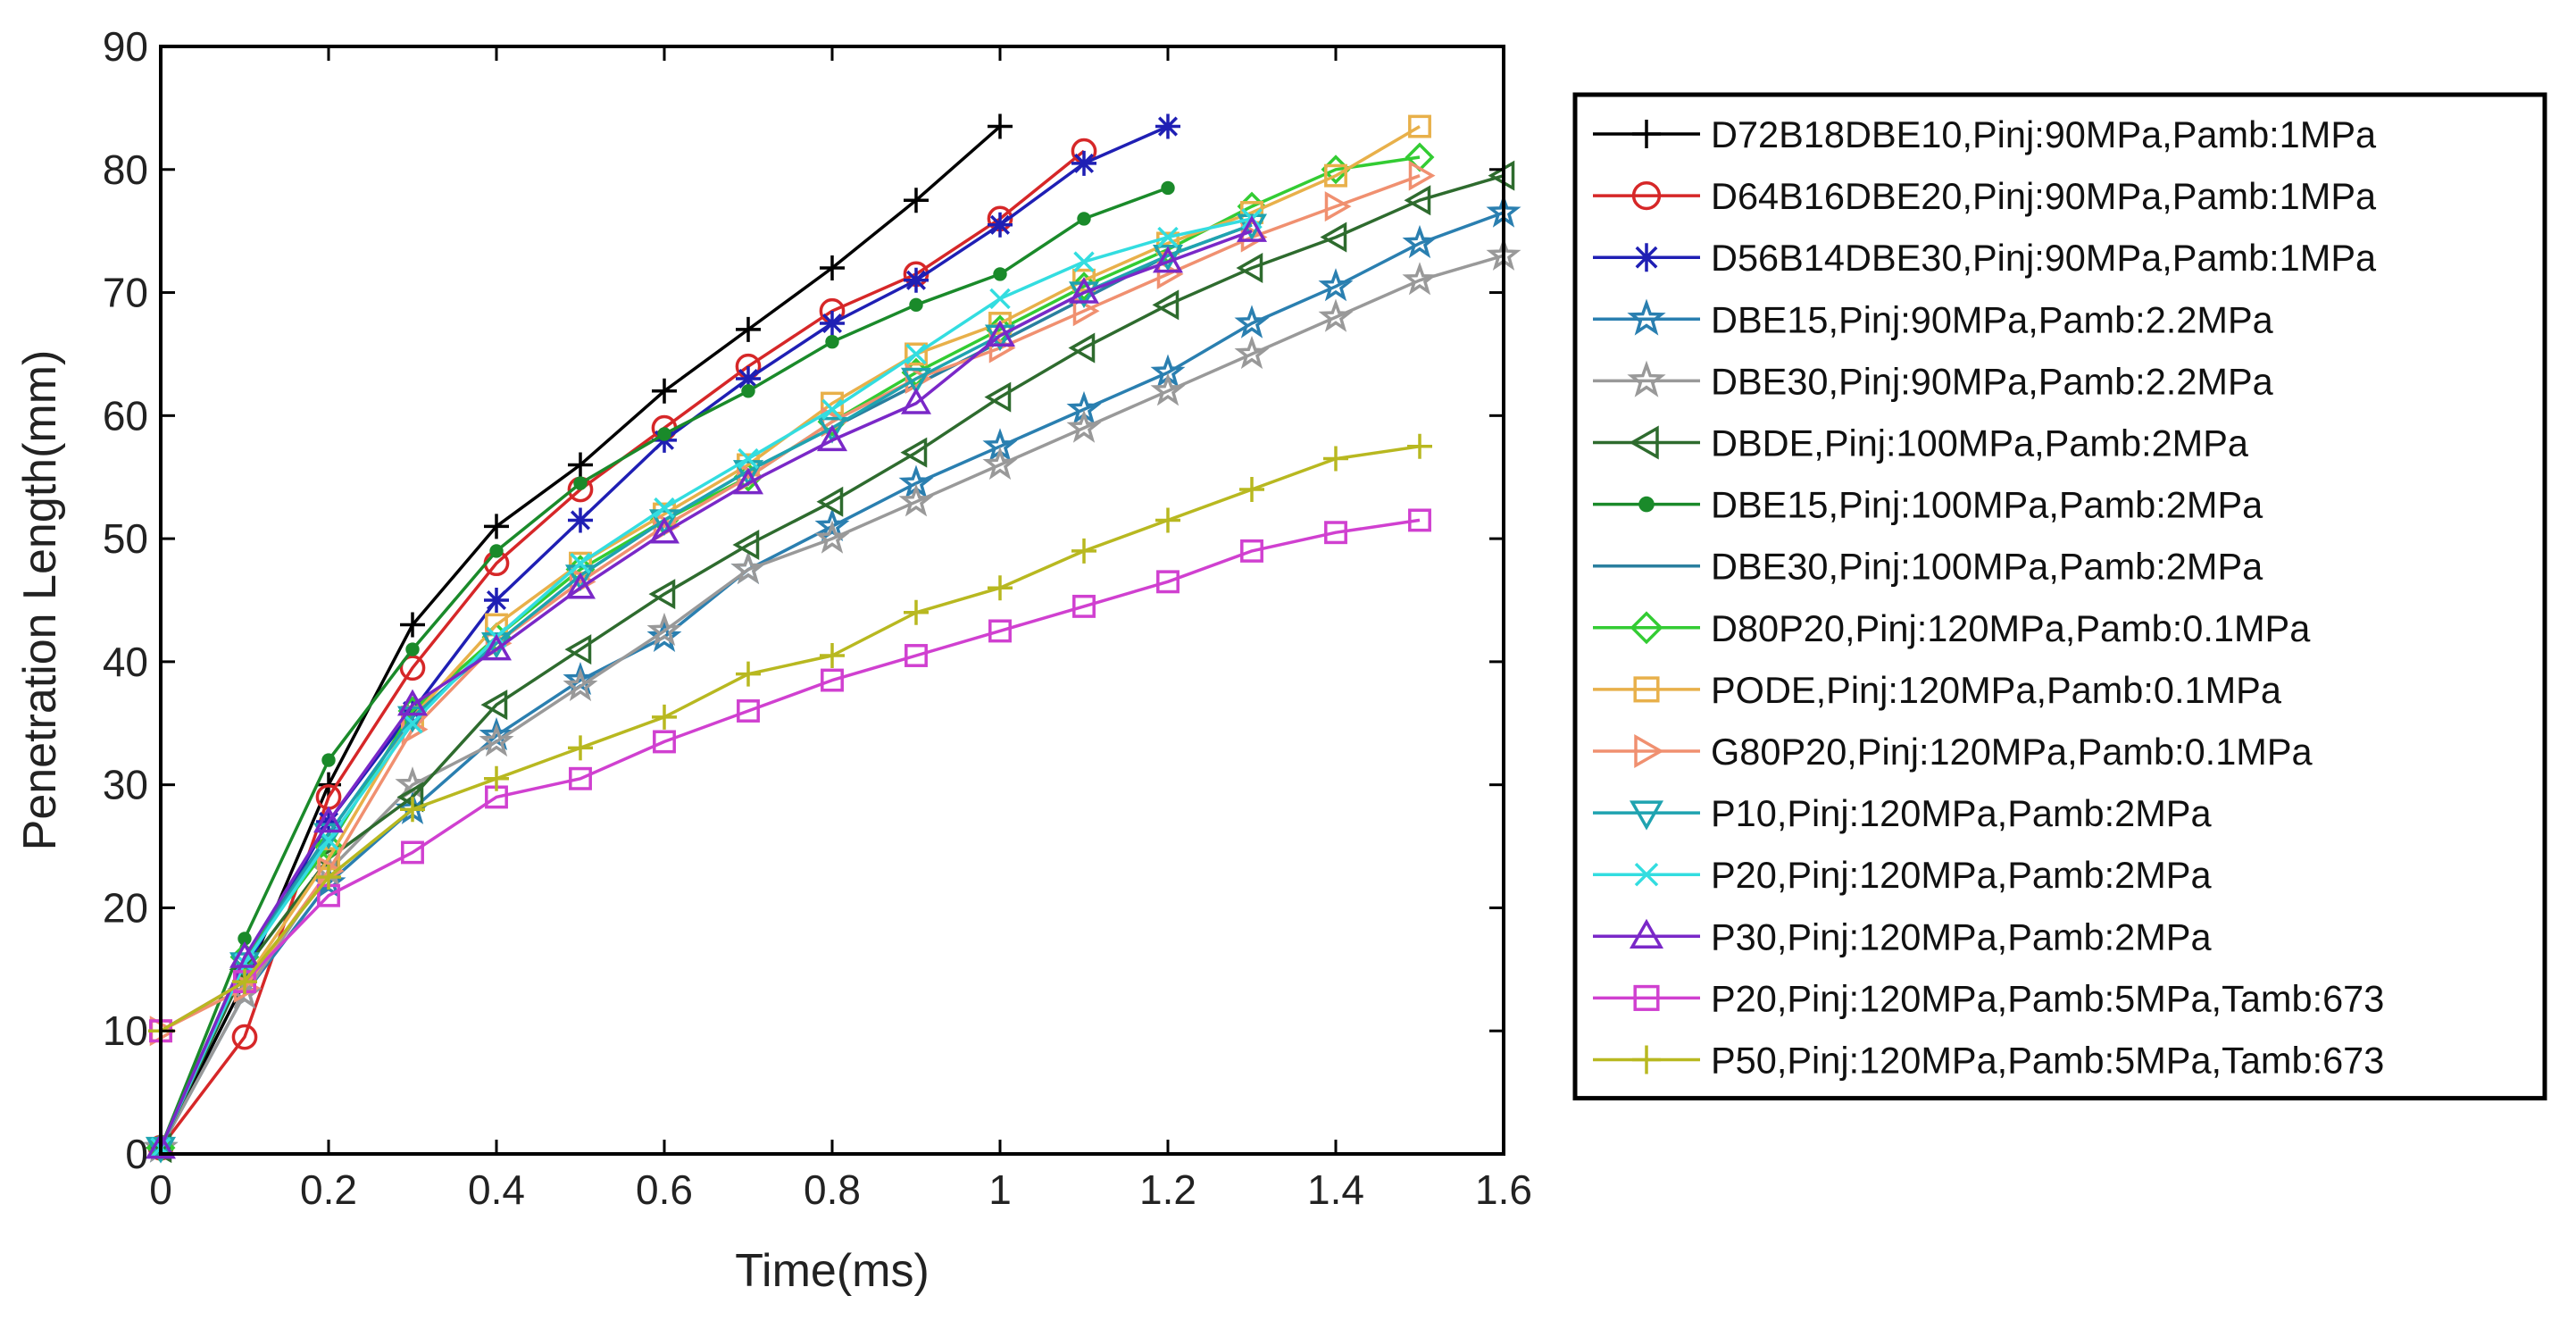 Image resolution: width=2576 pixels, height=1329 pixels. I want to click on legend-item: PODE,Pinj:120MPa,Pamb:0.1MPa, so click(1937, 690).